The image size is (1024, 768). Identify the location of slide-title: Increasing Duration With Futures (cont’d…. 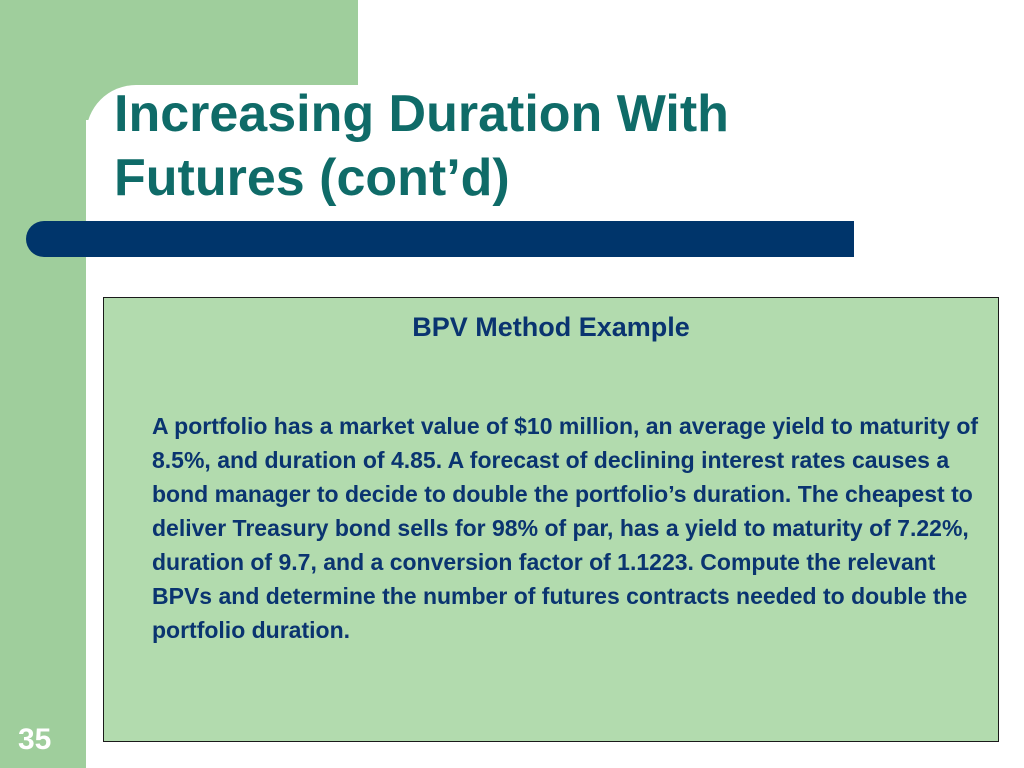
(494, 146).